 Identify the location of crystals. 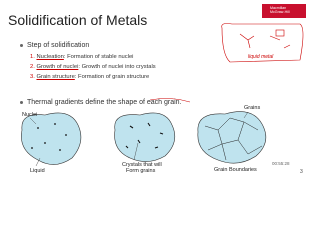
(144, 135).